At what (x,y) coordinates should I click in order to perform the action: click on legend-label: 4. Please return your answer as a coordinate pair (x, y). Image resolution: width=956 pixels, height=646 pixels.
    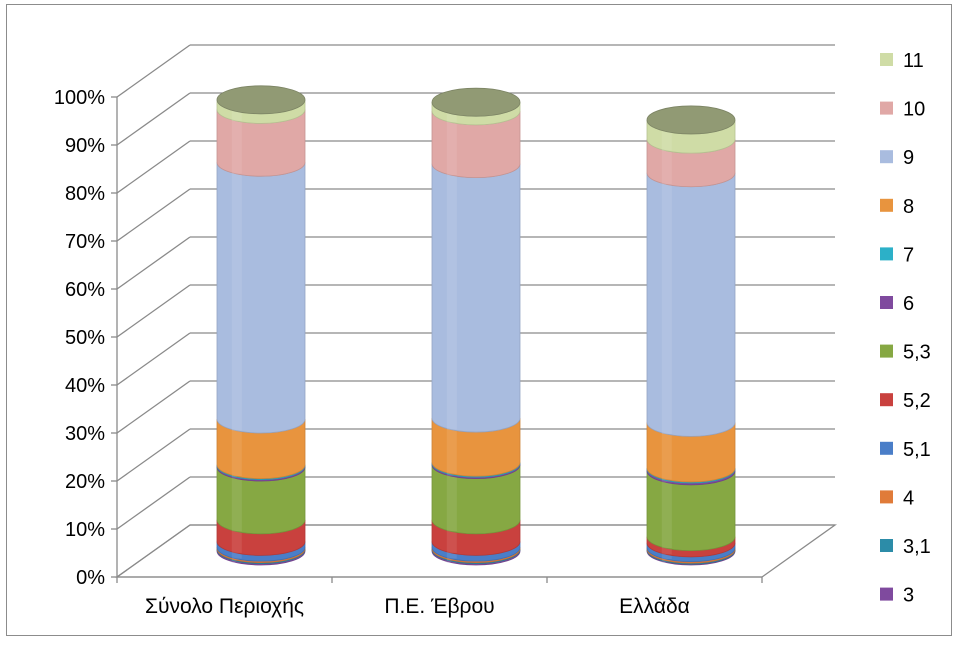
    Looking at the image, I should click on (908, 498).